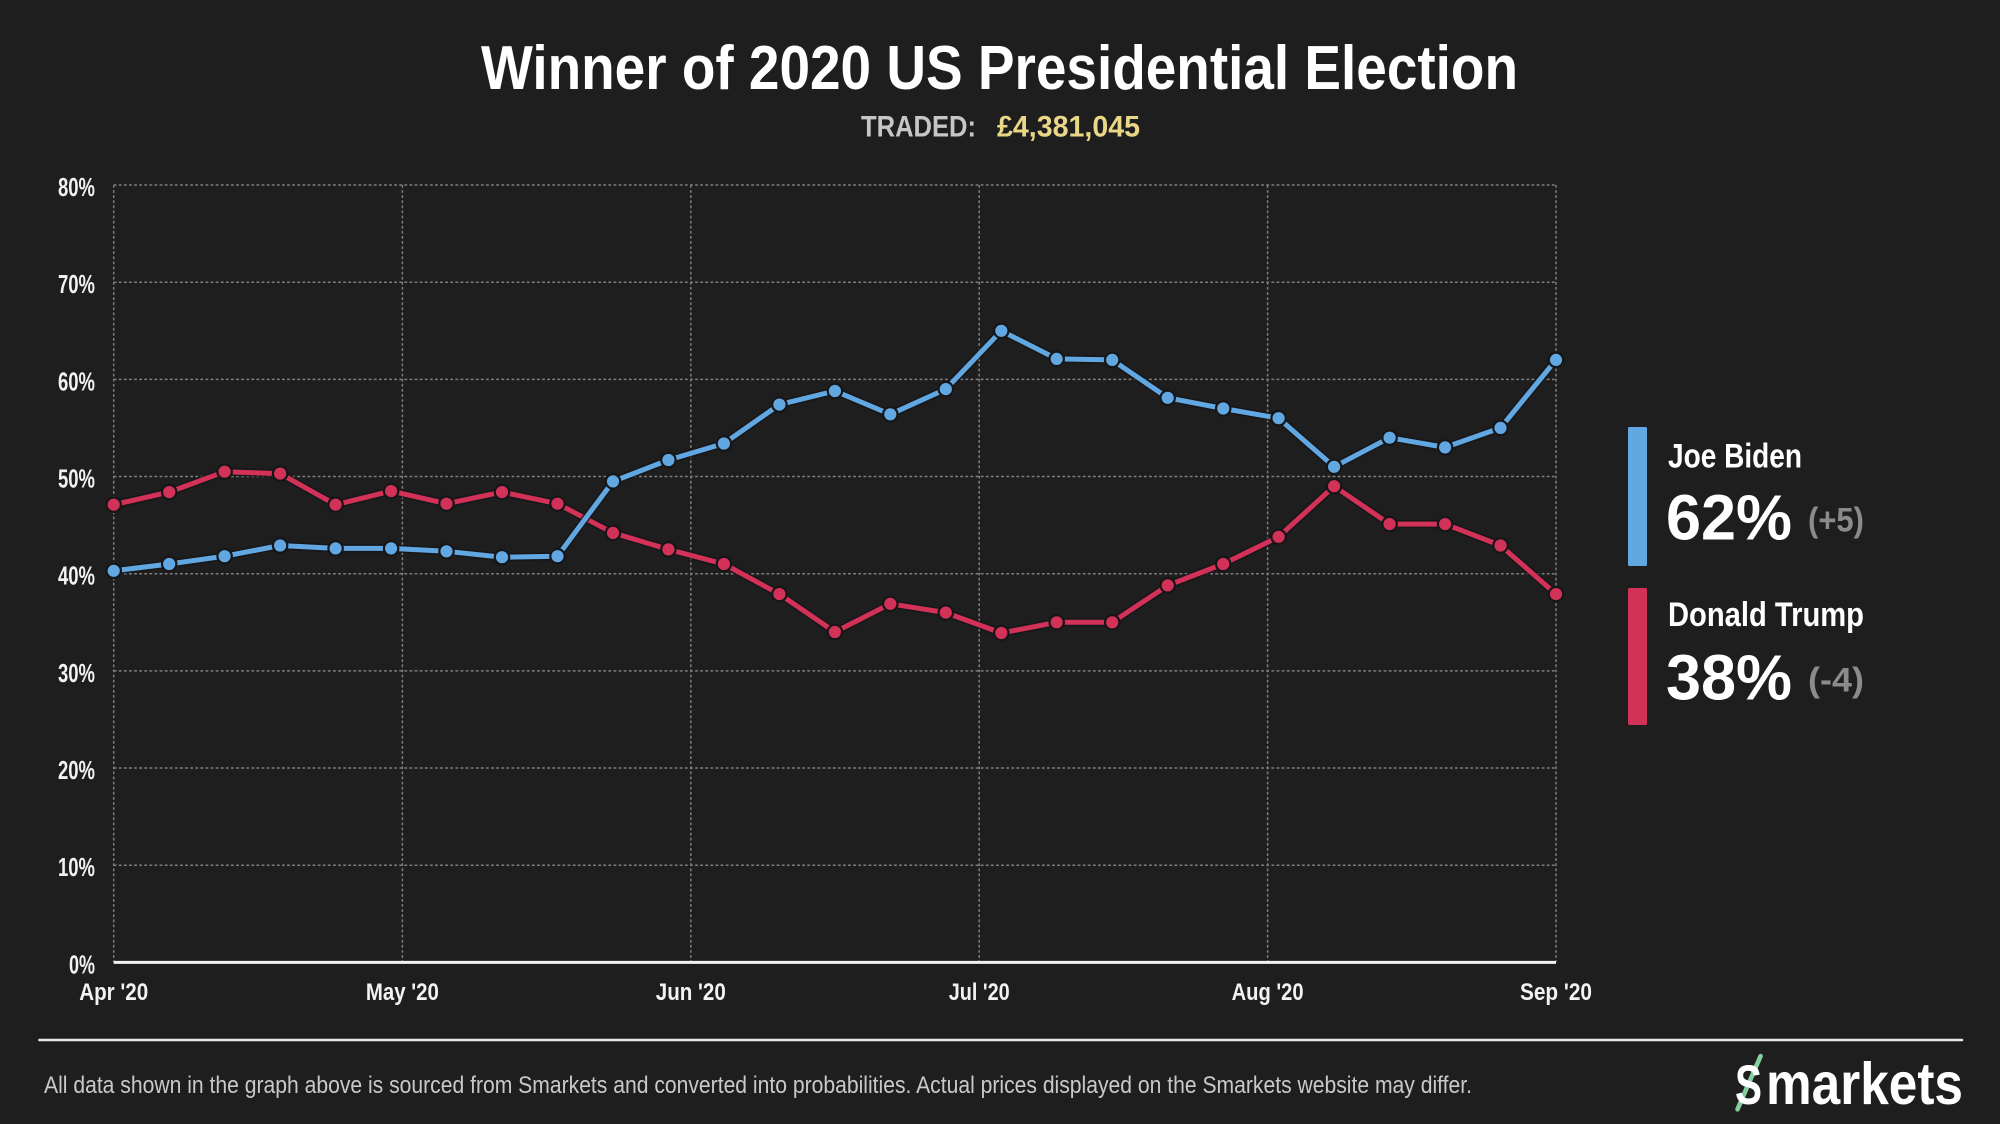 The image size is (2000, 1124). What do you see at coordinates (979, 992) in the screenshot?
I see `svg-text: Jul '20` at bounding box center [979, 992].